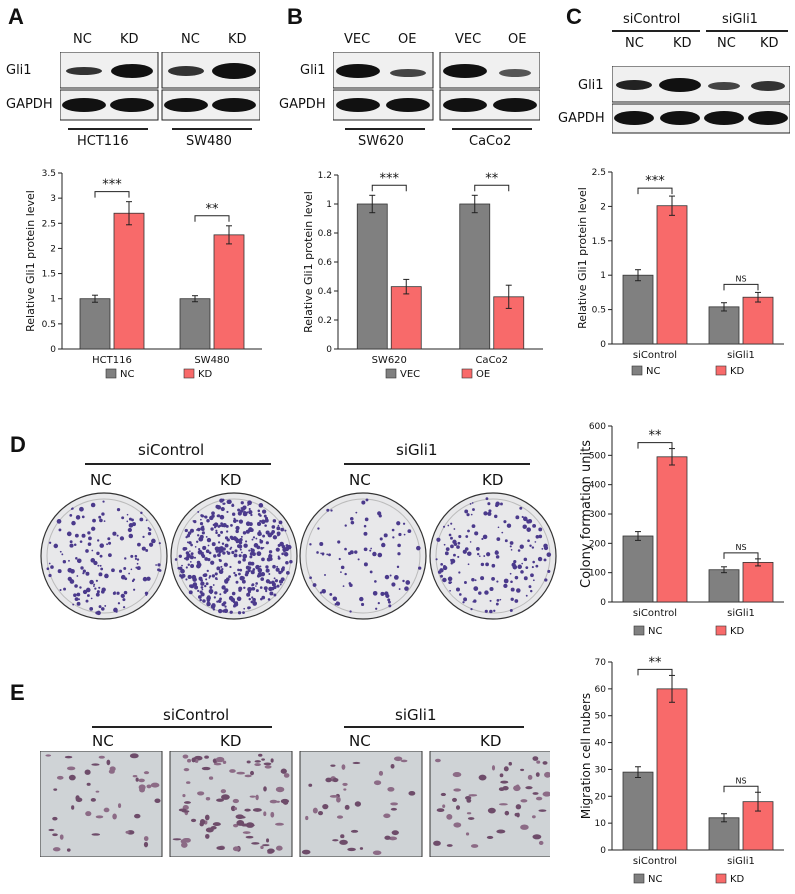 This screenshot has width=795, height=894. What do you see at coordinates (49, 325) in the screenshot?
I see `y-tick-label: 0.5` at bounding box center [49, 325].